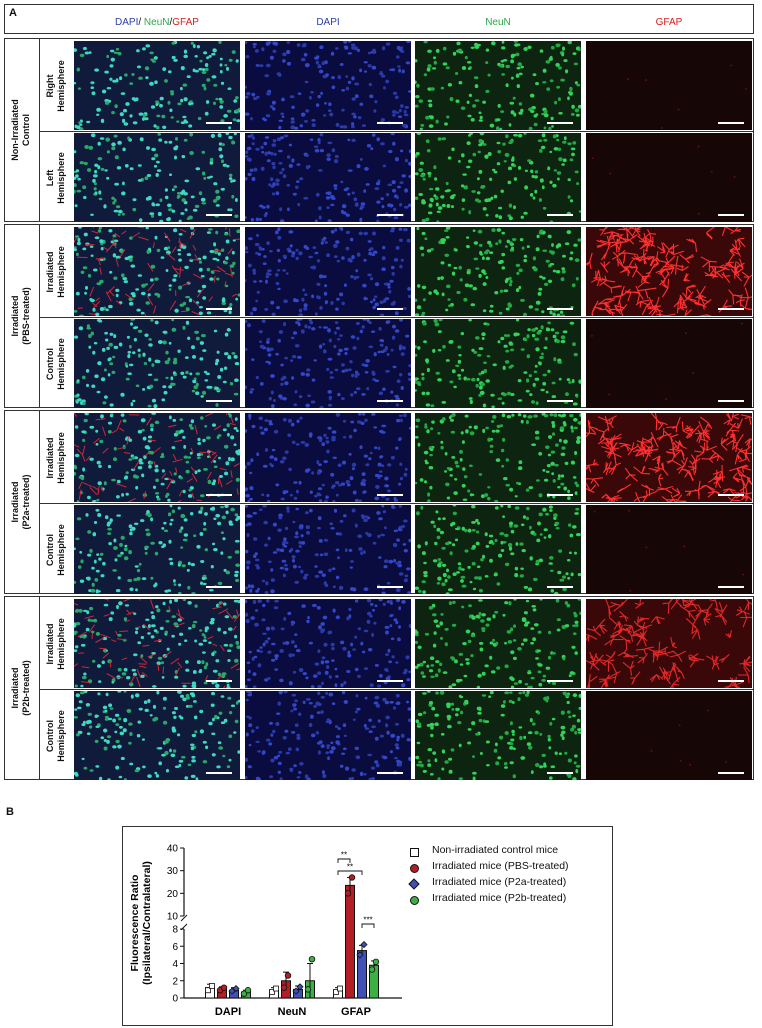  I want to click on panel-a-header-frame, so click(379, 19).